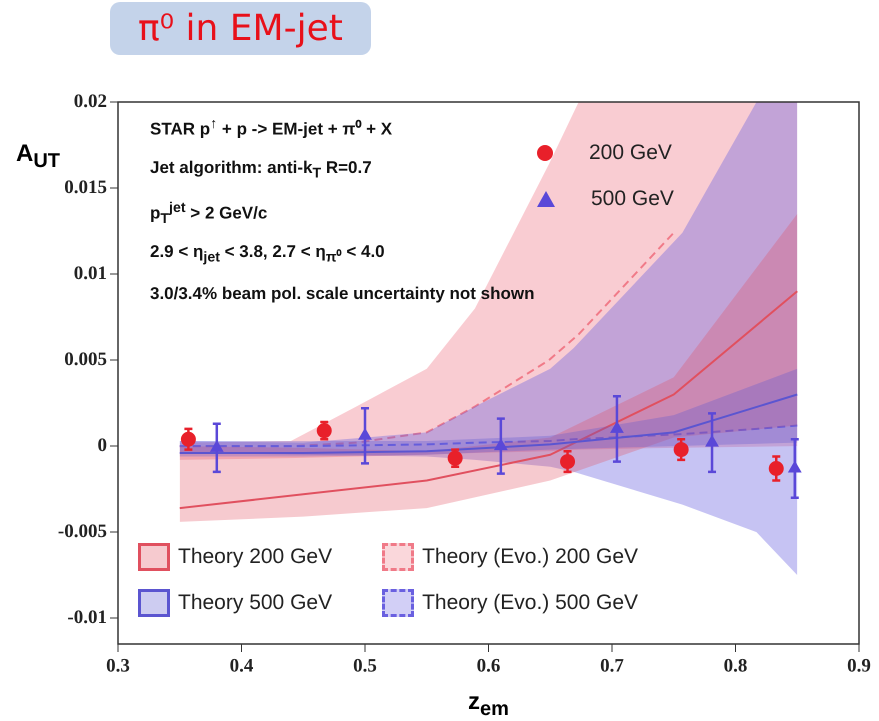 The height and width of the screenshot is (721, 879). What do you see at coordinates (488, 436) in the screenshot?
I see `line-series` at bounding box center [488, 436].